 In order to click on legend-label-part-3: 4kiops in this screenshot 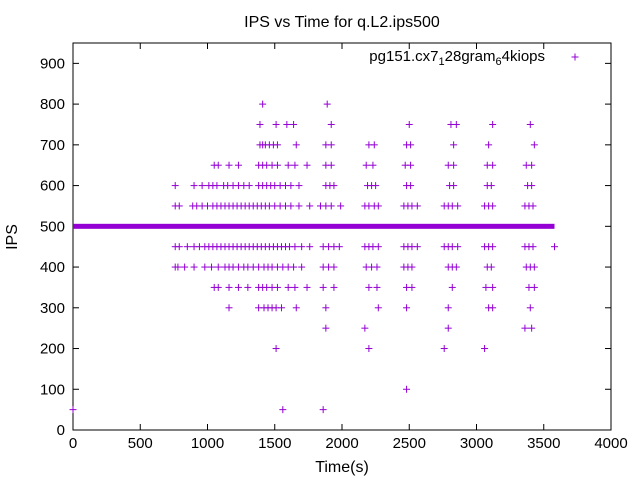, I will do `click(523, 56)`.